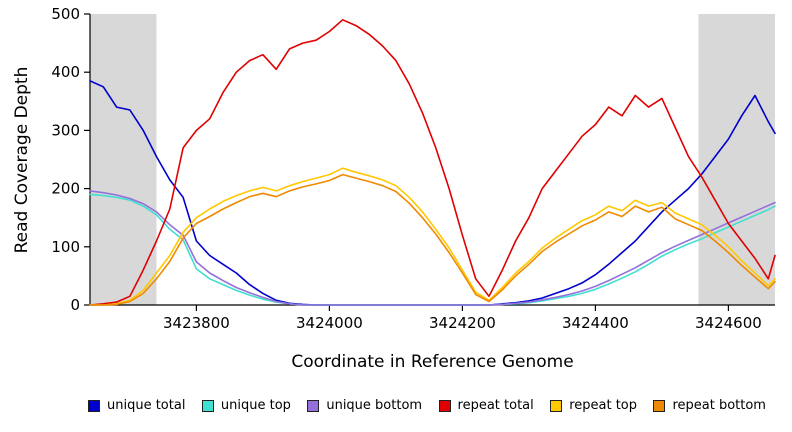 The width and height of the screenshot is (792, 432). Describe the element at coordinates (462, 323) in the screenshot. I see `svg-text: 3424200` at that location.